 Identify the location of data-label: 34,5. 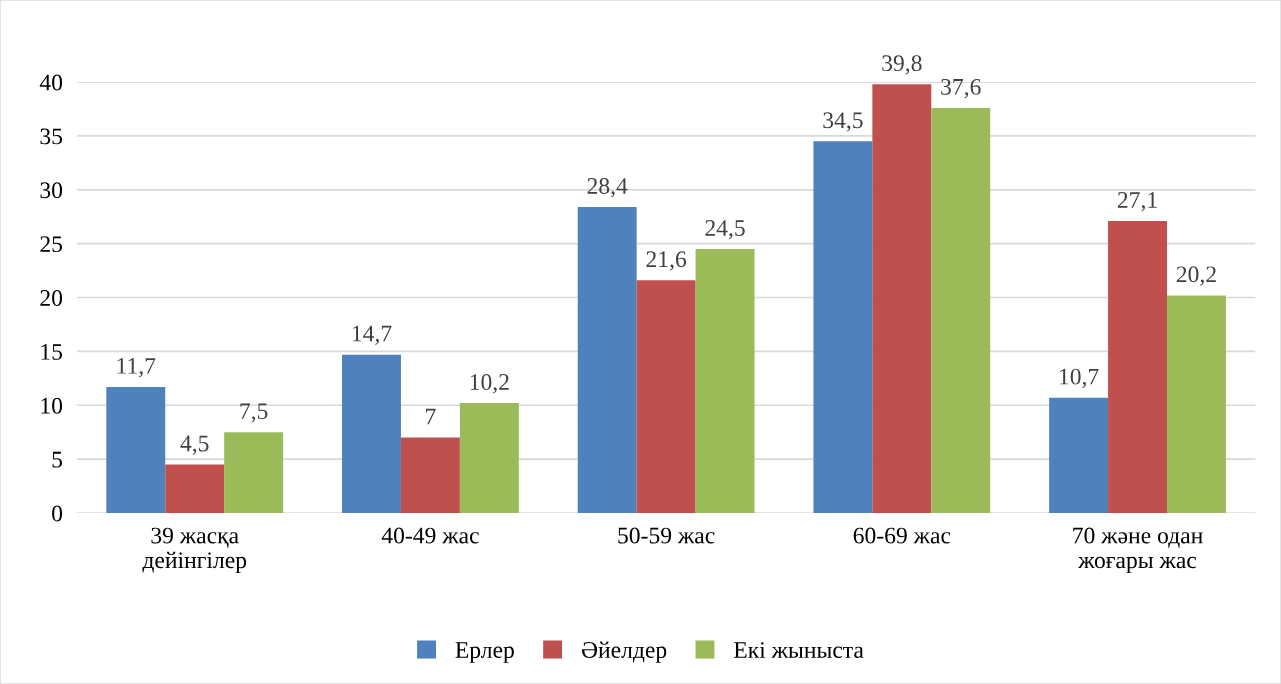
(843, 122).